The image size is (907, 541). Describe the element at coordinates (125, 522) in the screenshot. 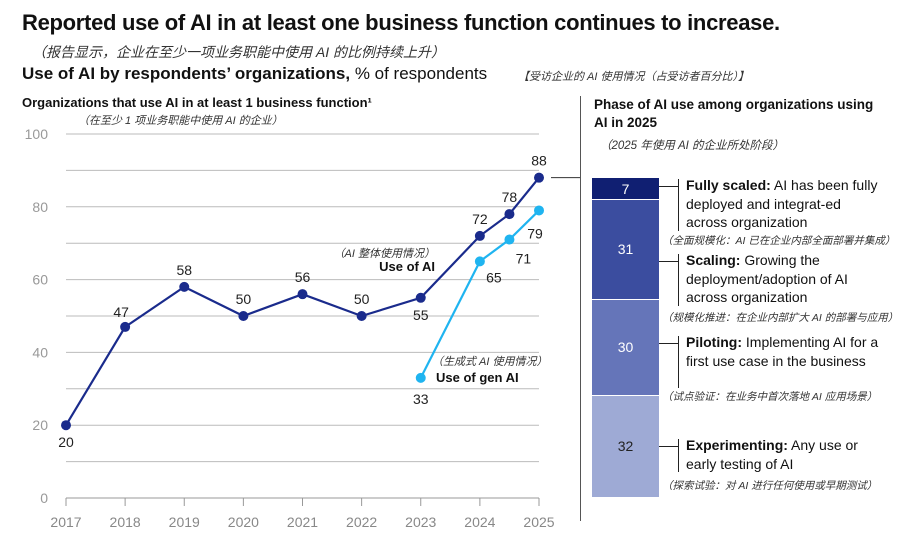

I see `x-tick-label: 2018` at that location.